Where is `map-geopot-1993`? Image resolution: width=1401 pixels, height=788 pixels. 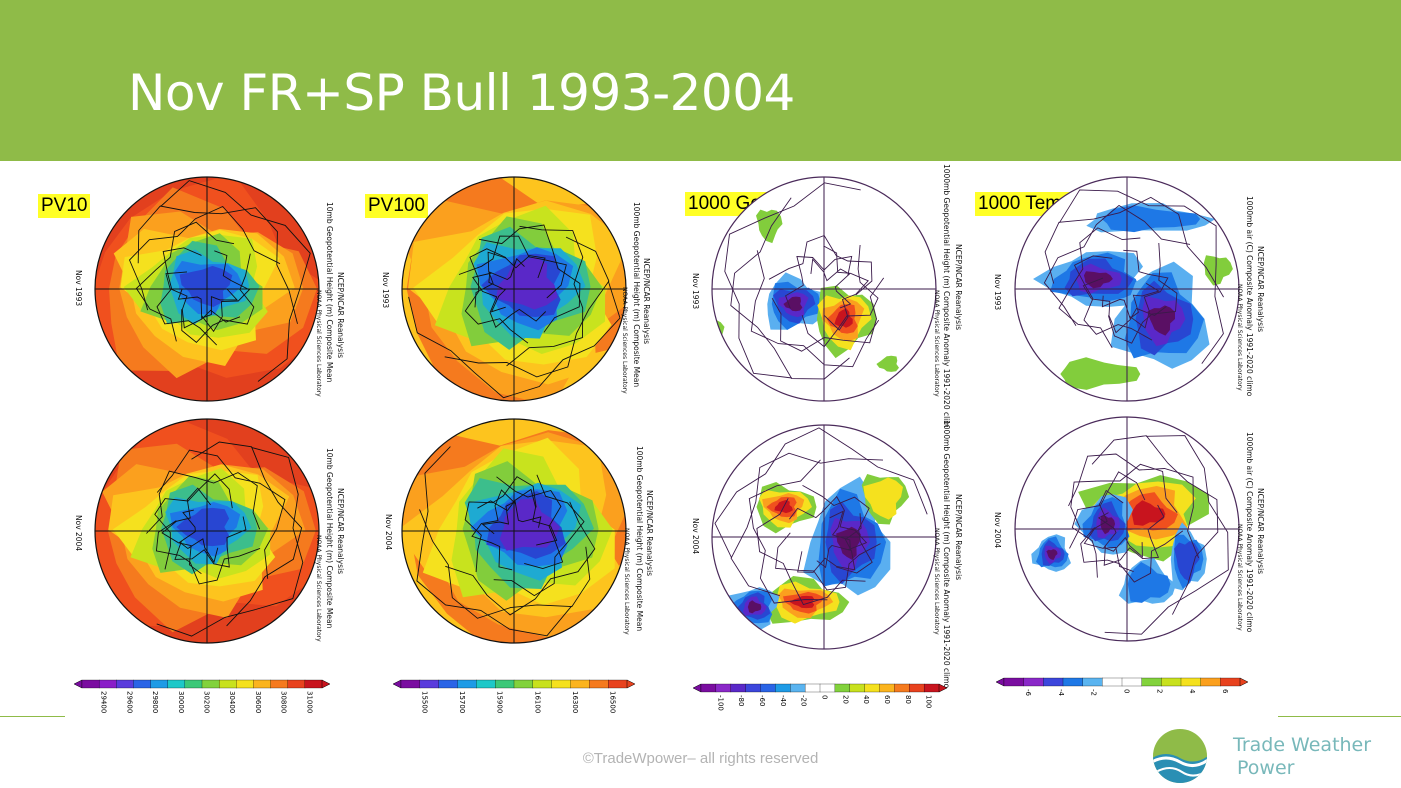 map-geopot-1993 is located at coordinates (824, 289).